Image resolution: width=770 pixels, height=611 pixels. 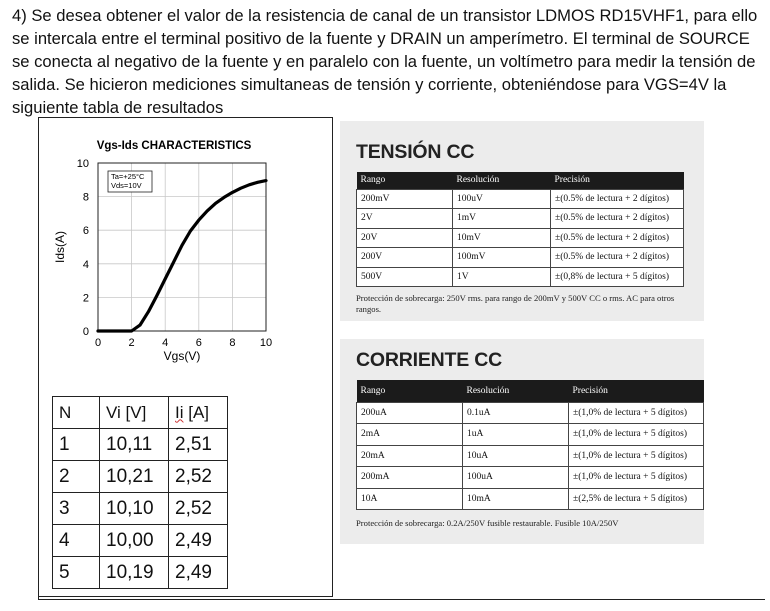 I want to click on cell-rango: 200mV, so click(x=404, y=198).